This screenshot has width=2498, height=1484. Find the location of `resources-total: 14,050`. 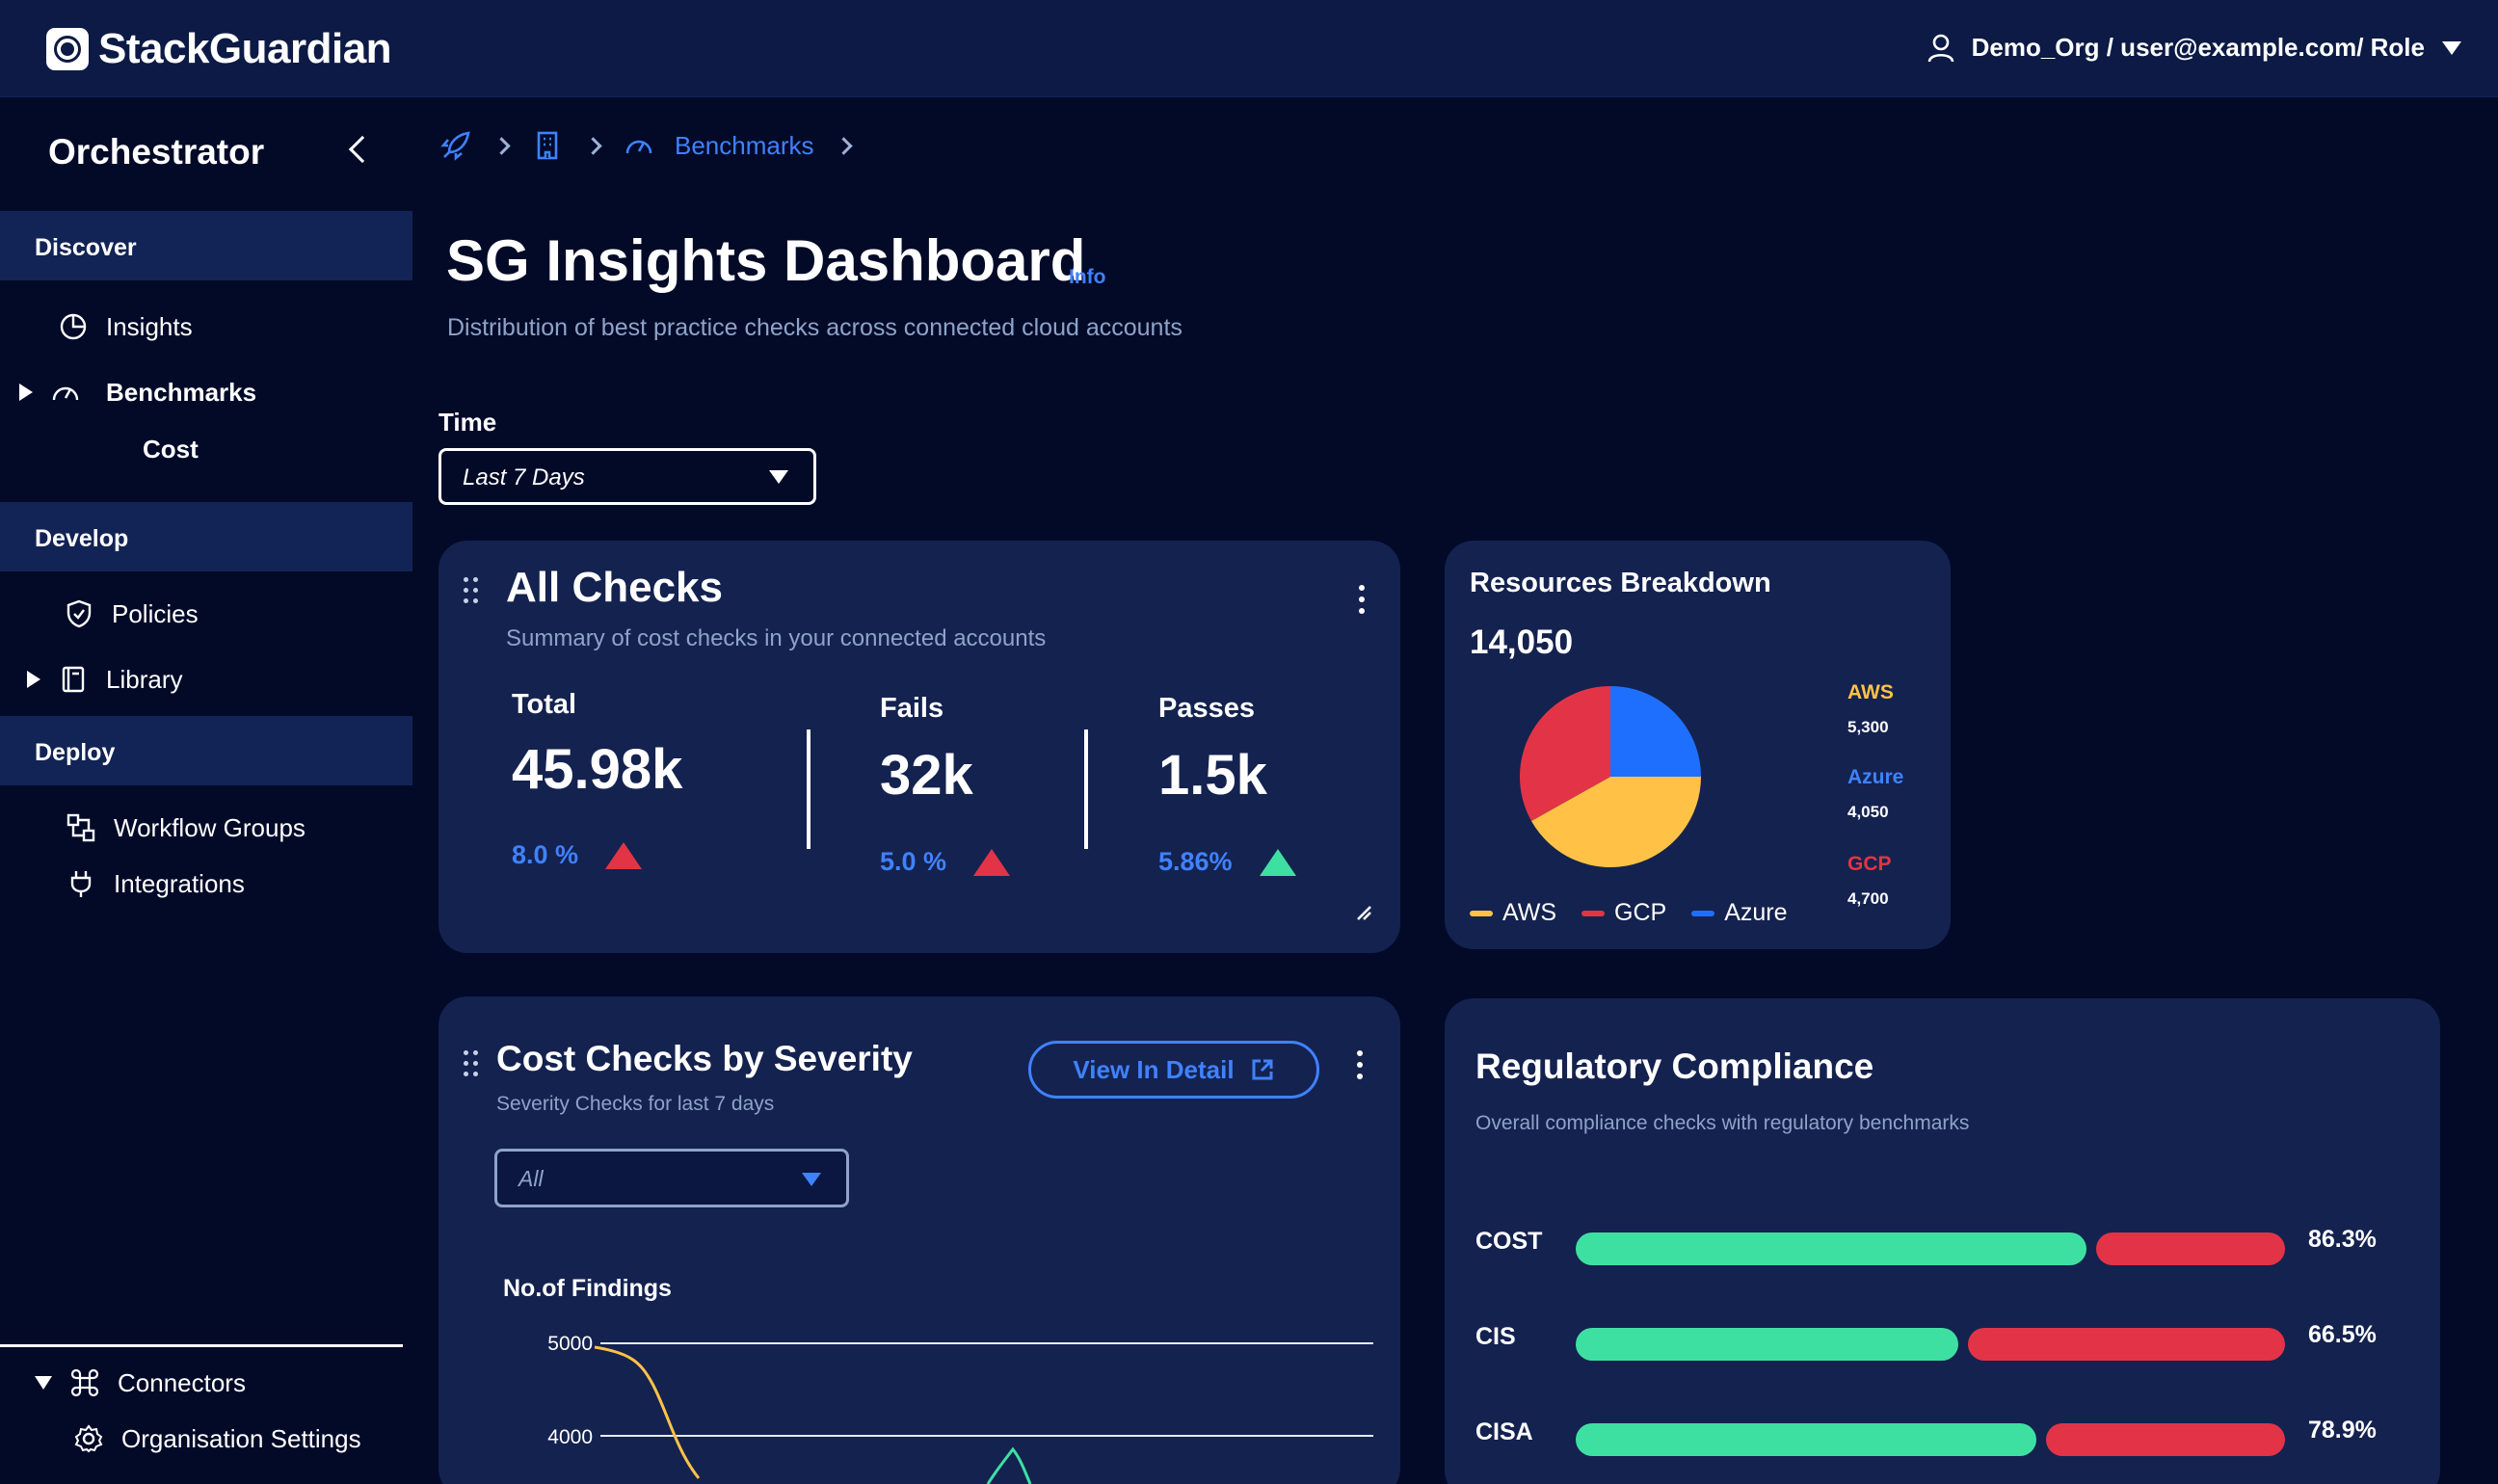

resources-total: 14,050 is located at coordinates (1522, 642).